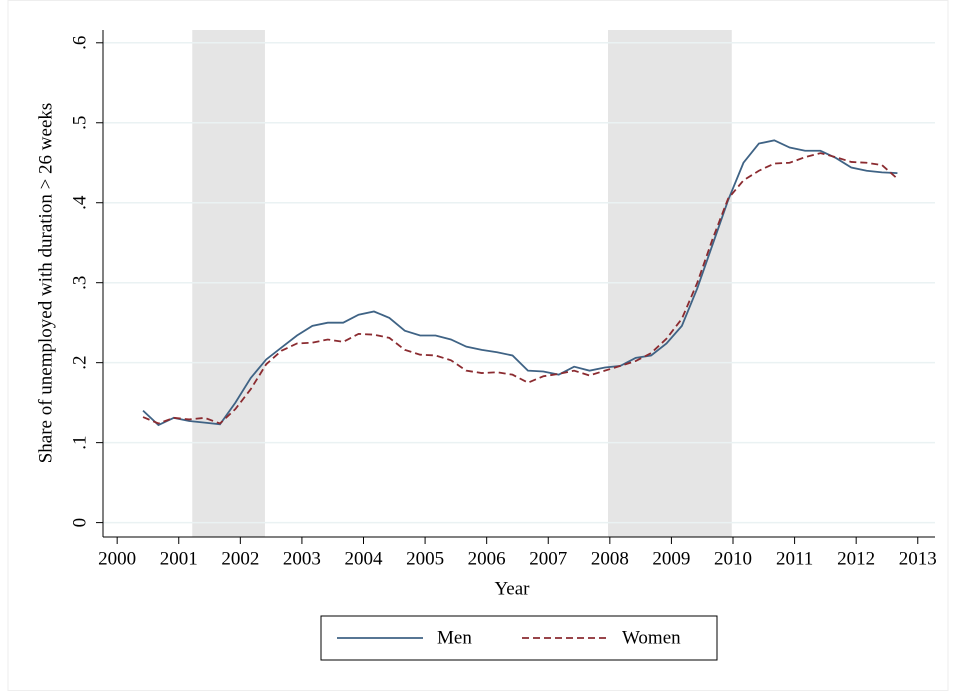  What do you see at coordinates (610, 558) in the screenshot?
I see `x-tick-label: 2008` at bounding box center [610, 558].